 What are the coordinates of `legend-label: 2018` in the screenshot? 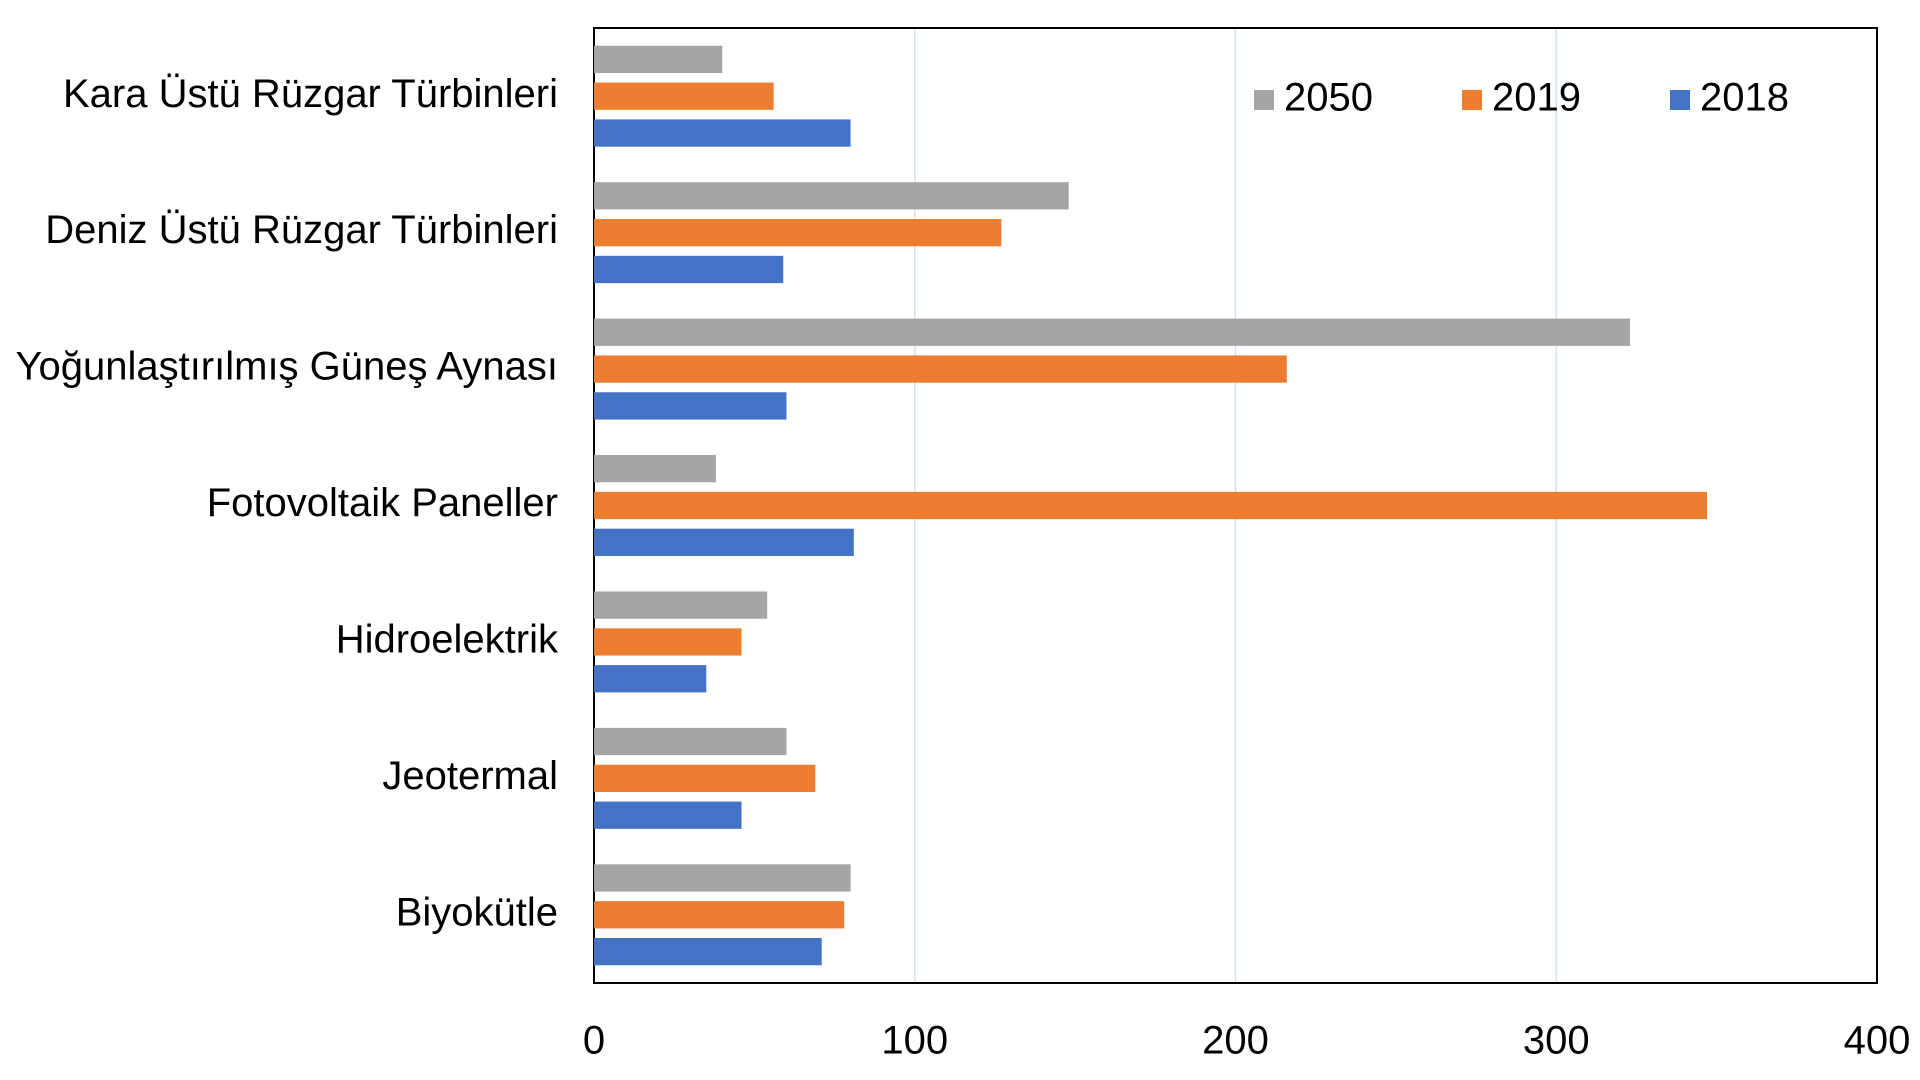 It's located at (1744, 98).